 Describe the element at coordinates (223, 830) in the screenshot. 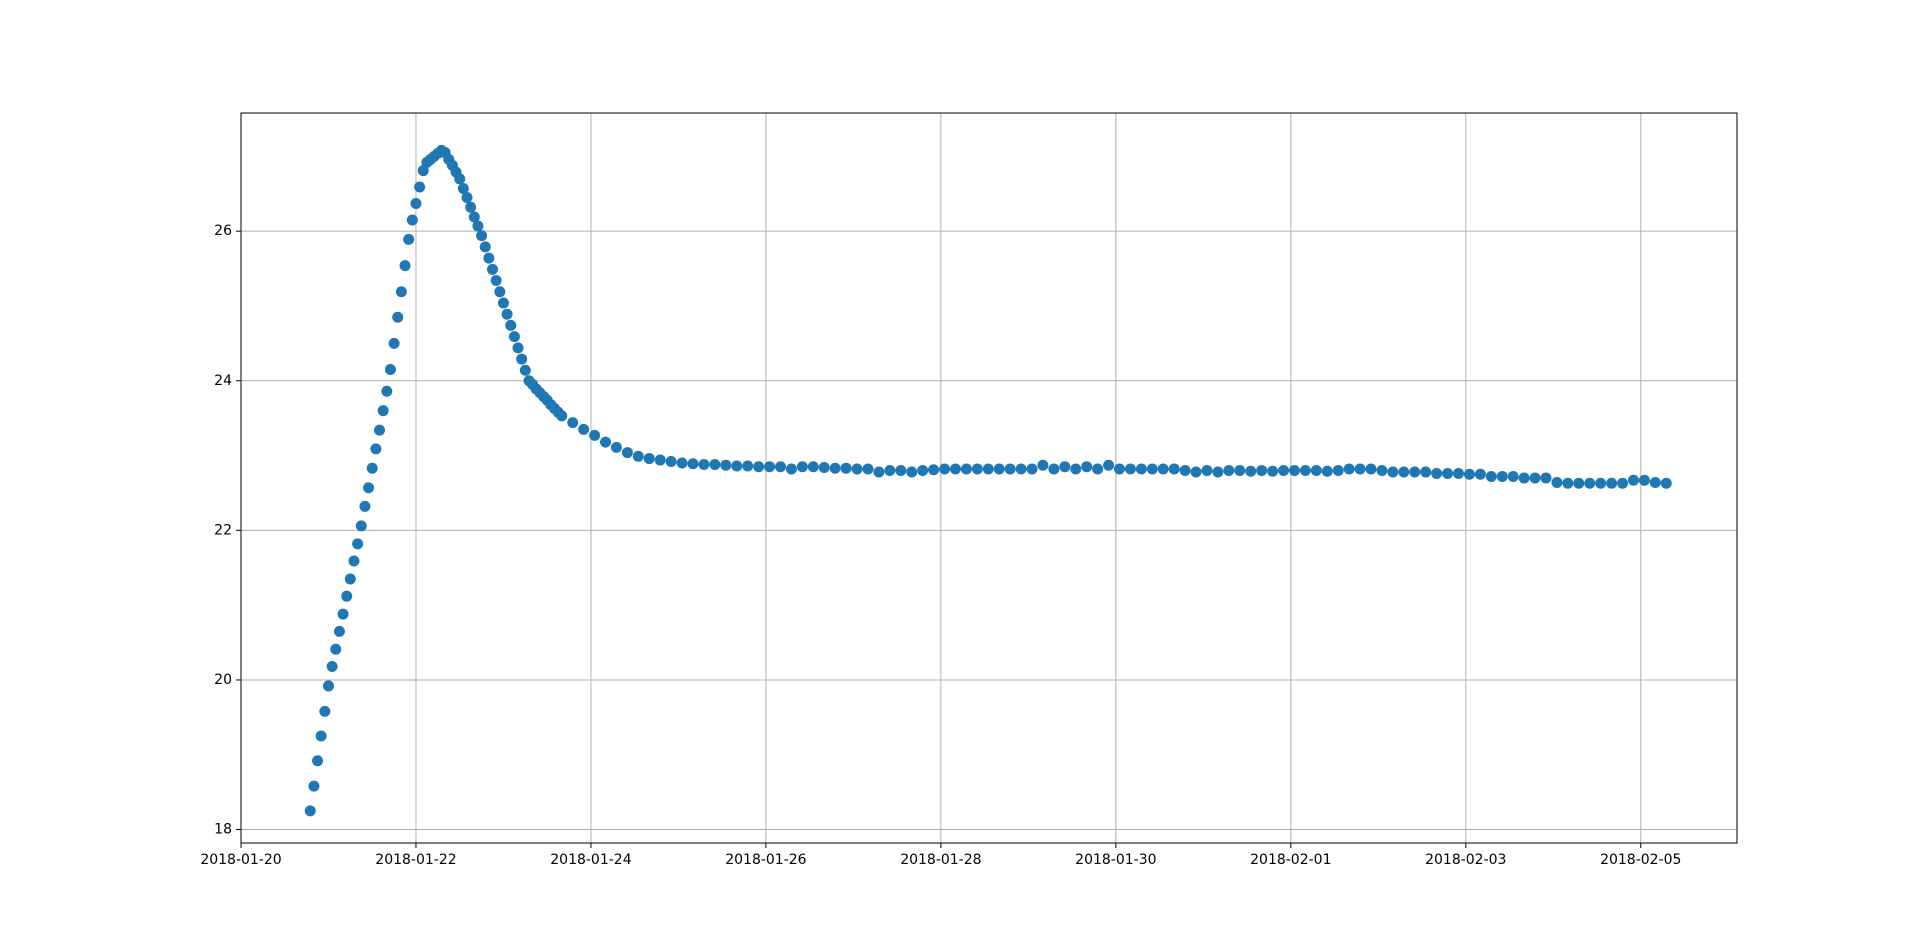

I see `y-tick-label: 18` at that location.